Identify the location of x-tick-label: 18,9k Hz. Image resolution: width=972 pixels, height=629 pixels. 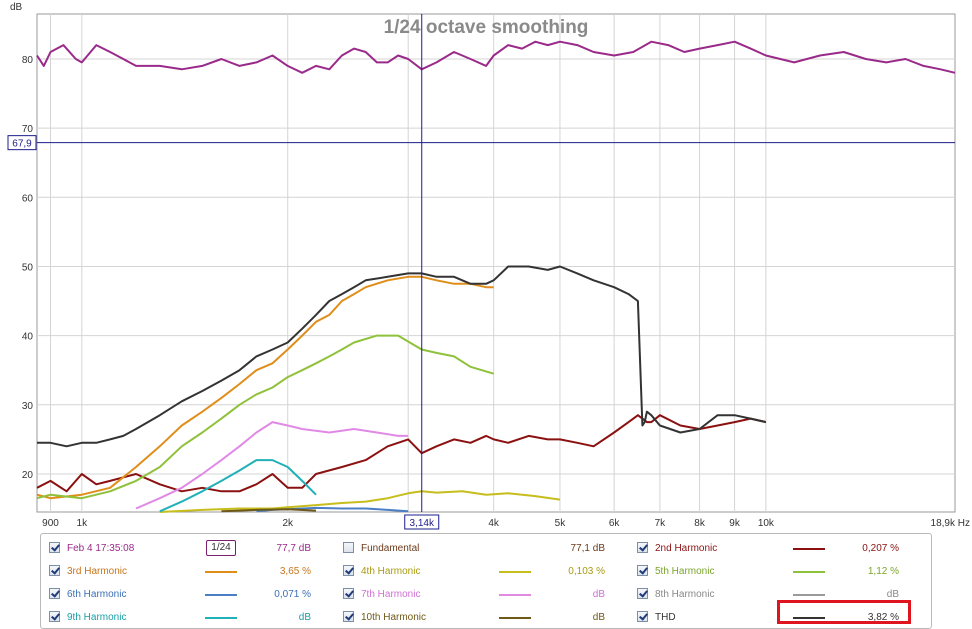
(950, 523).